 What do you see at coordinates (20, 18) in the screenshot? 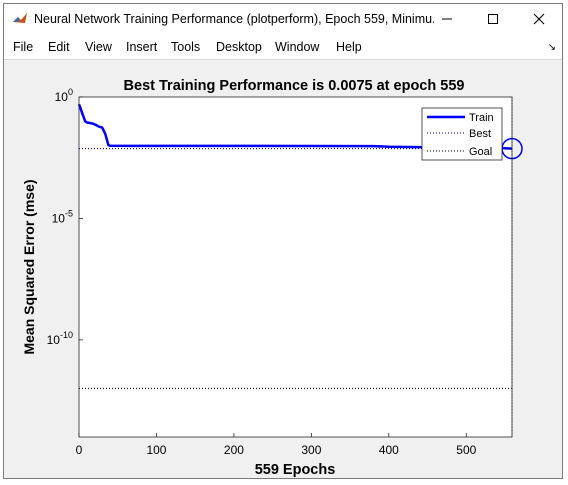
I see `matlab-icon` at bounding box center [20, 18].